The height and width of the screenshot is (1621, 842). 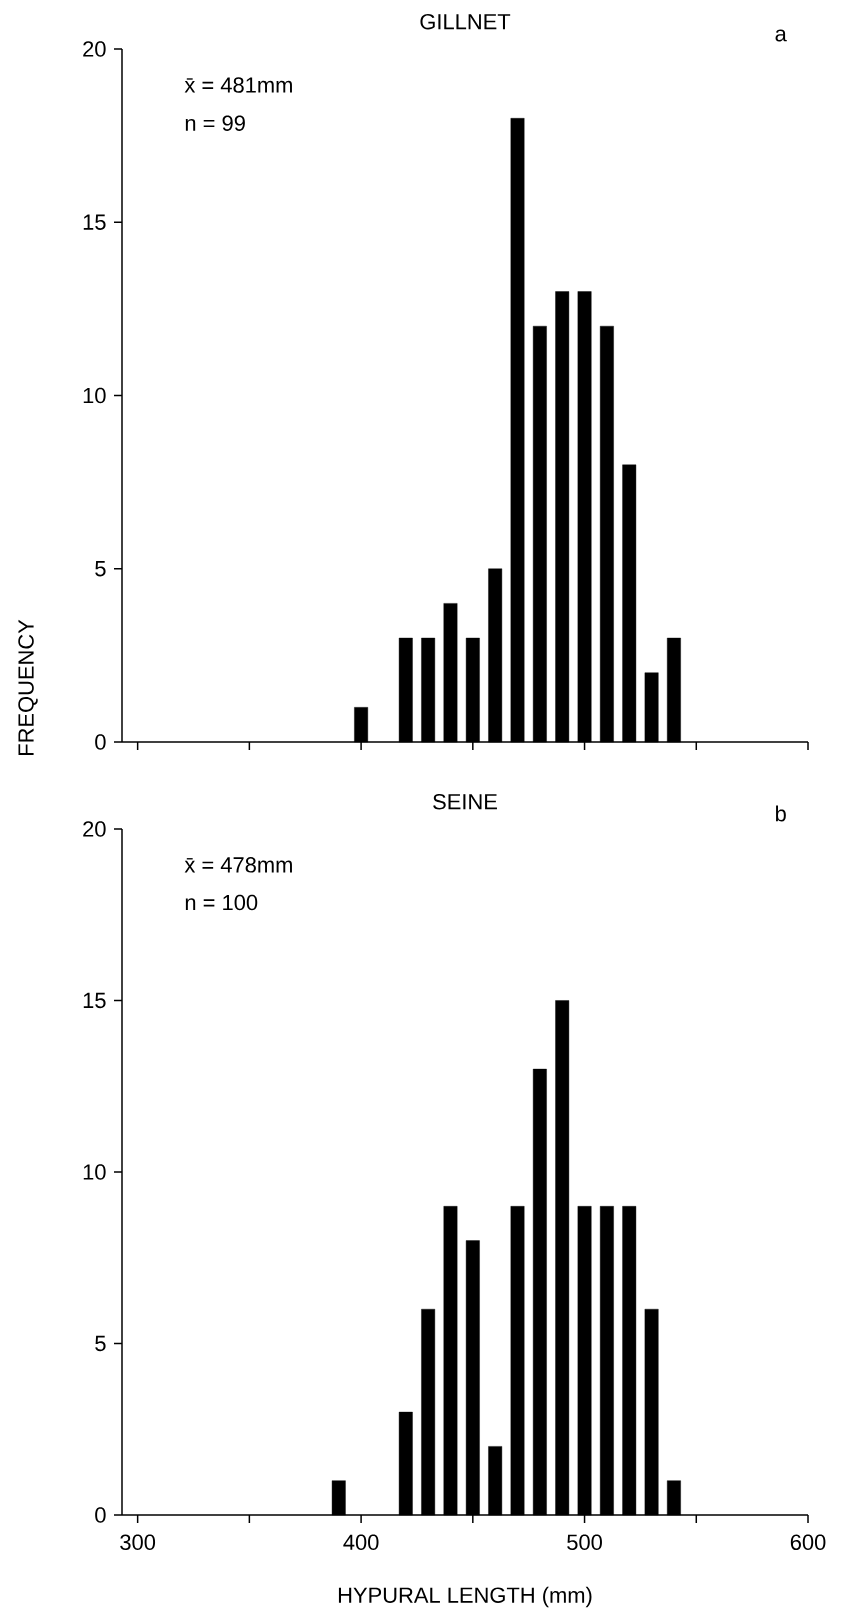 I want to click on text: b, so click(x=781, y=813).